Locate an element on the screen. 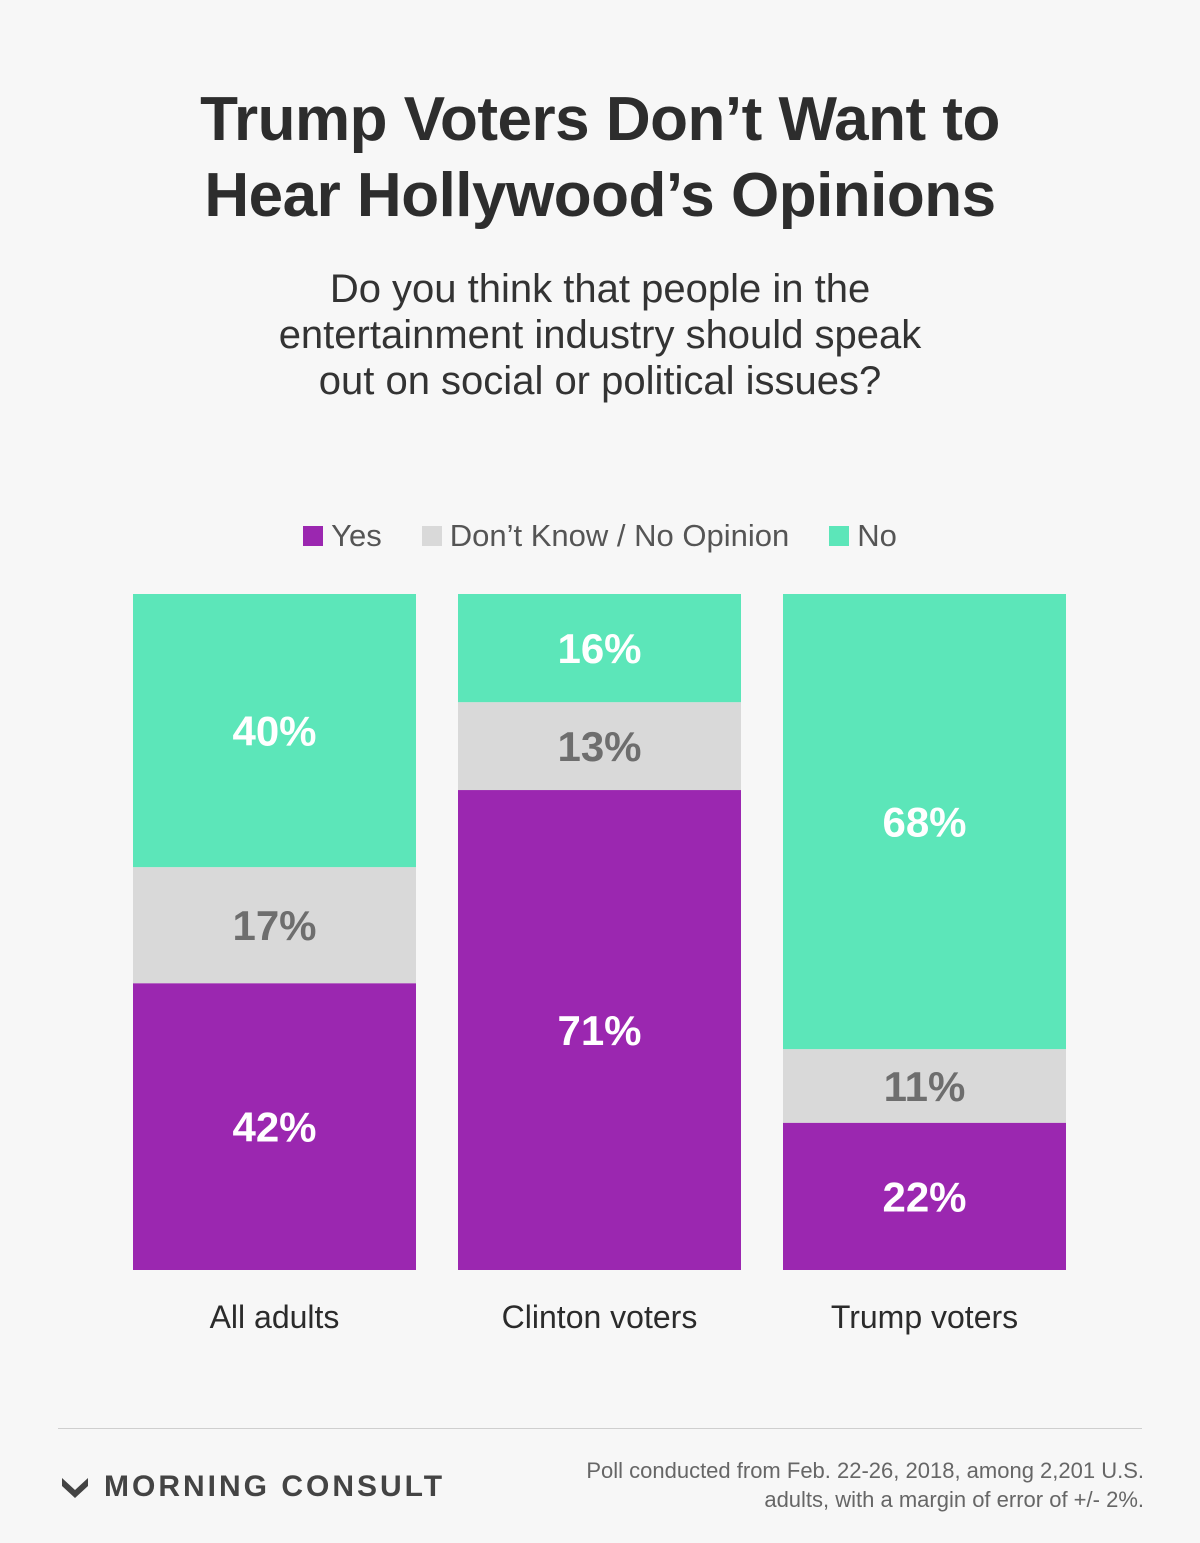 The height and width of the screenshot is (1543, 1200). legend-label-yes: Yes is located at coordinates (356, 535).